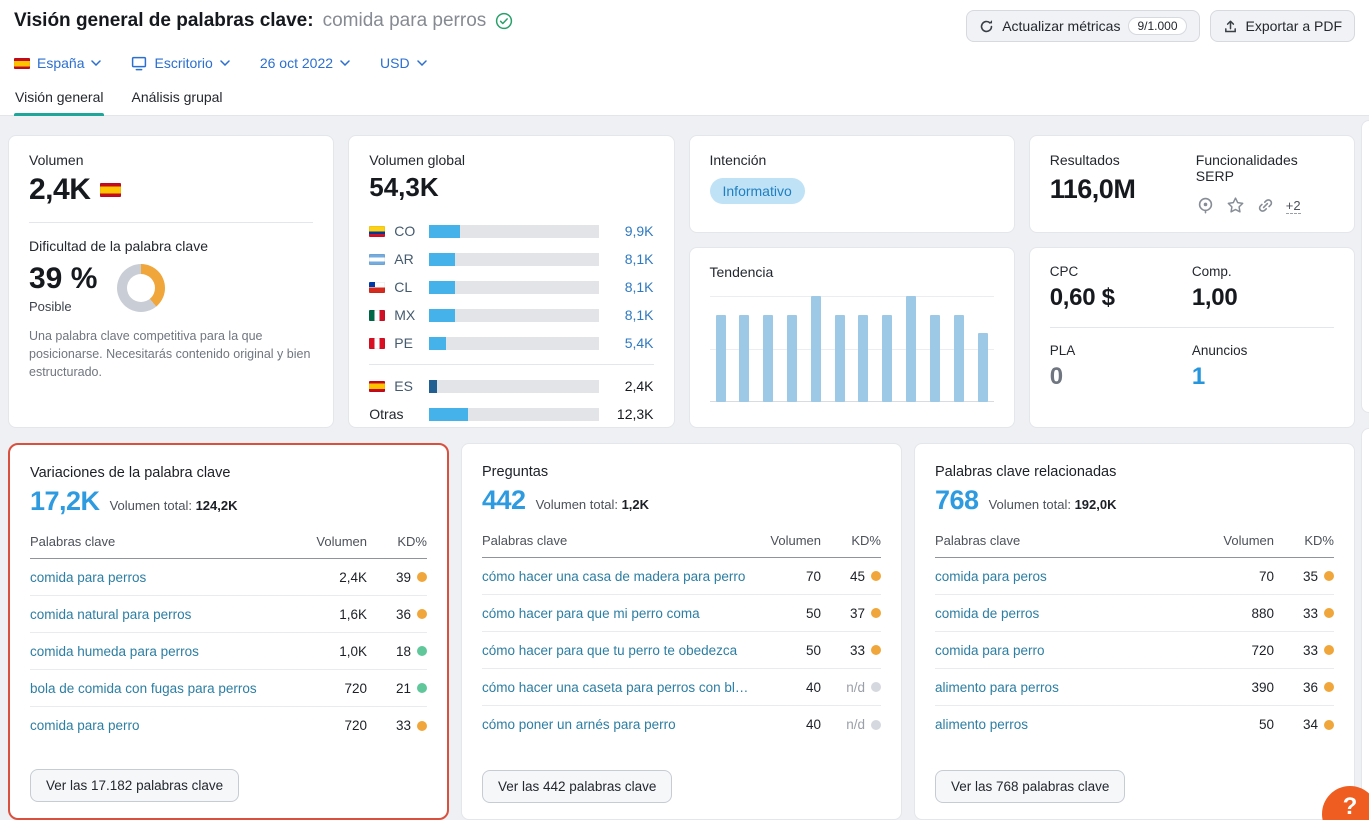 The height and width of the screenshot is (820, 1369). What do you see at coordinates (1293, 205) in the screenshot?
I see `serp-more-link: +2` at bounding box center [1293, 205].